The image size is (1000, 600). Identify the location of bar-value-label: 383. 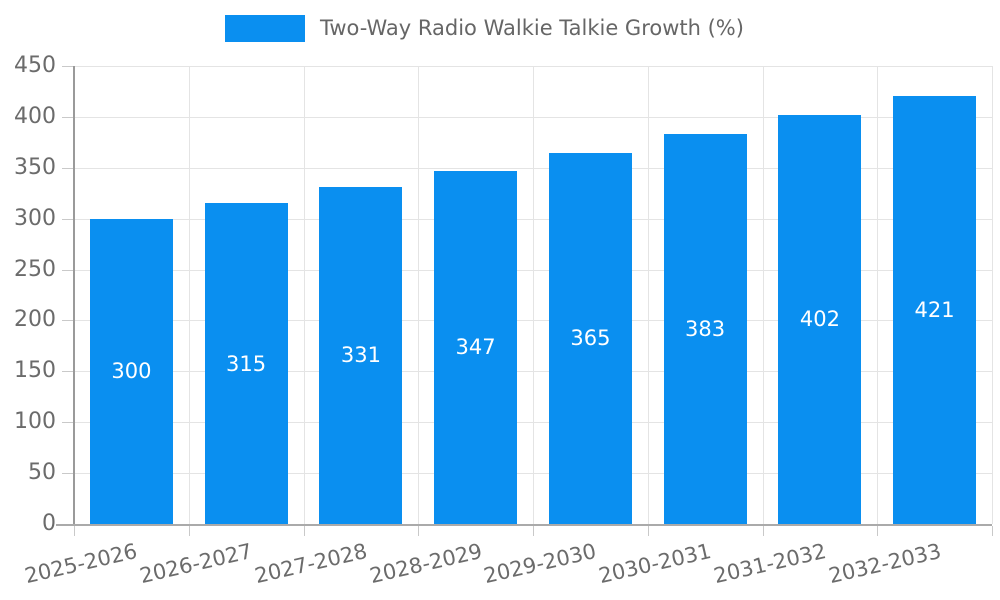
(705, 329).